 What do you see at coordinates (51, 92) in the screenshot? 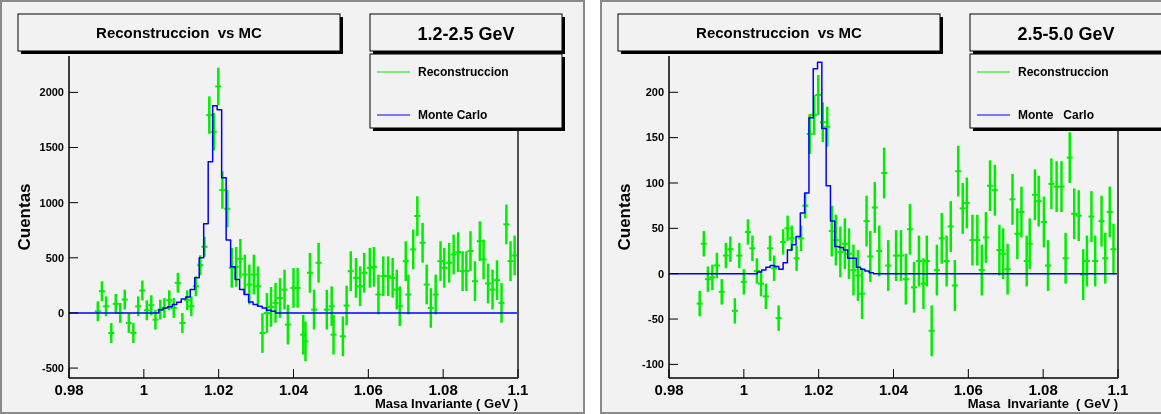
I see `y-tick-label: 2000` at bounding box center [51, 92].